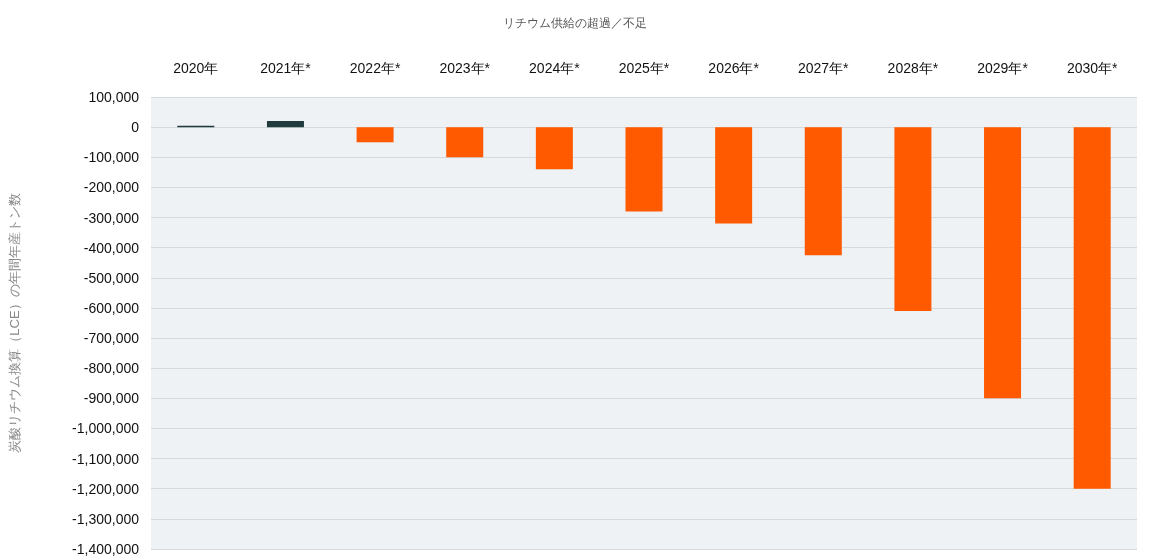  What do you see at coordinates (106, 518) in the screenshot?
I see `y-tick-label: -1,300,000` at bounding box center [106, 518].